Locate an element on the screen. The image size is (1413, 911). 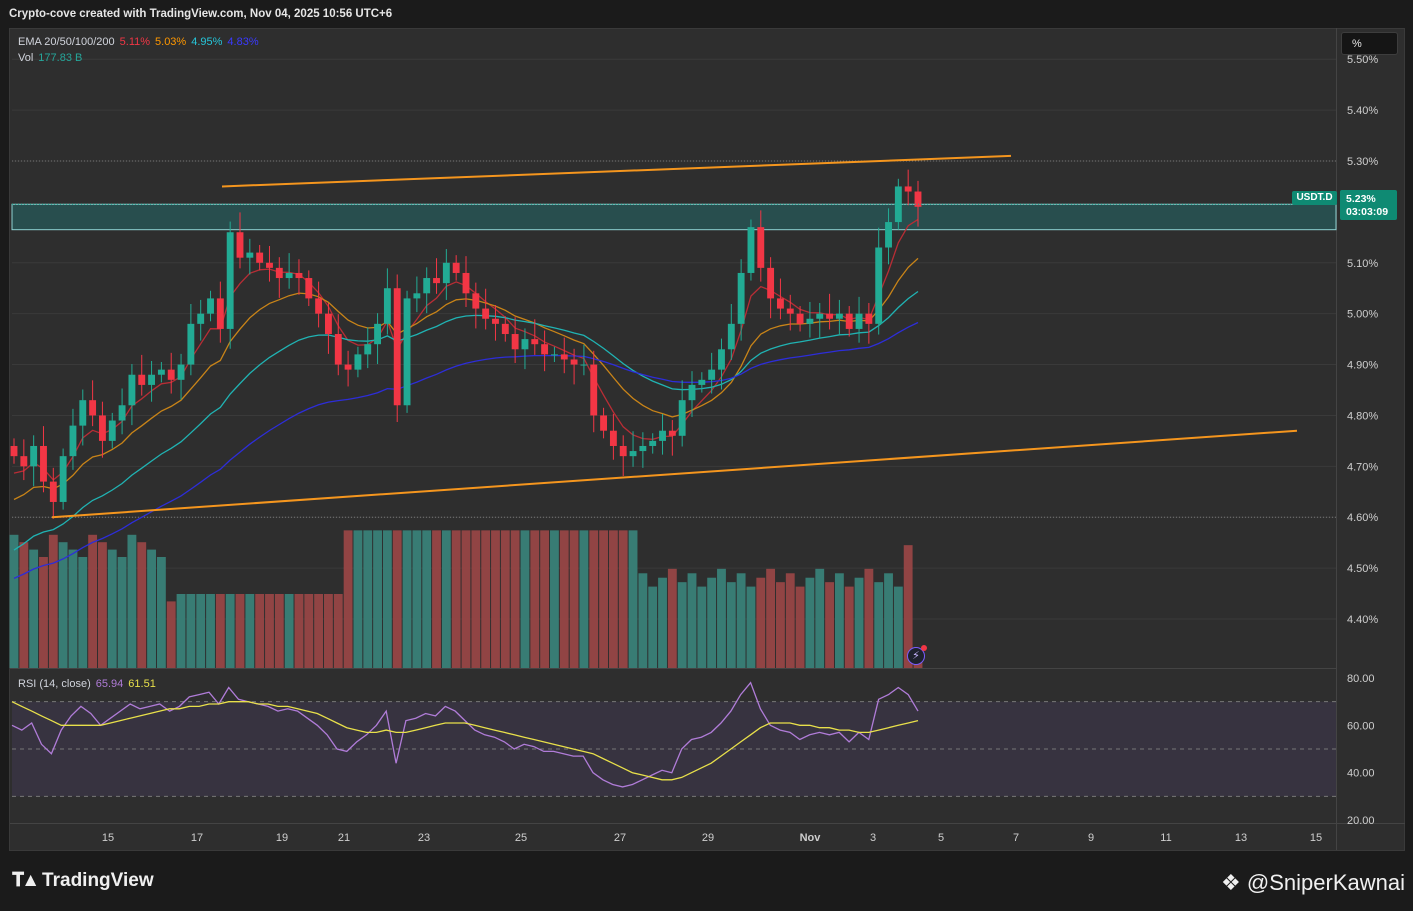
price-axis-label: 4.70% is located at coordinates (1362, 467).